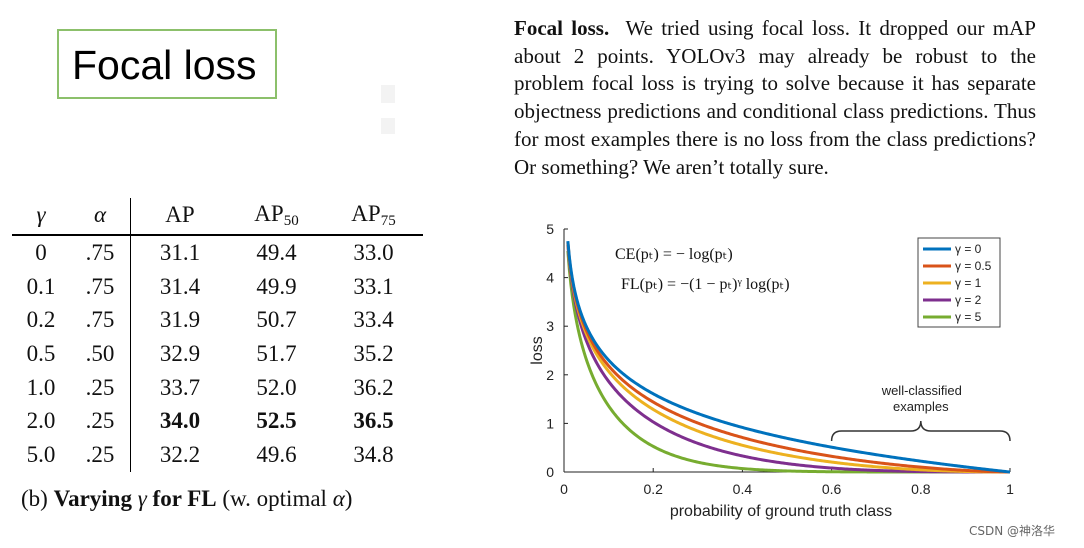 Image resolution: width=1084 pixels, height=548 pixels. Describe the element at coordinates (550, 326) in the screenshot. I see `y-tick-label: 3` at that location.